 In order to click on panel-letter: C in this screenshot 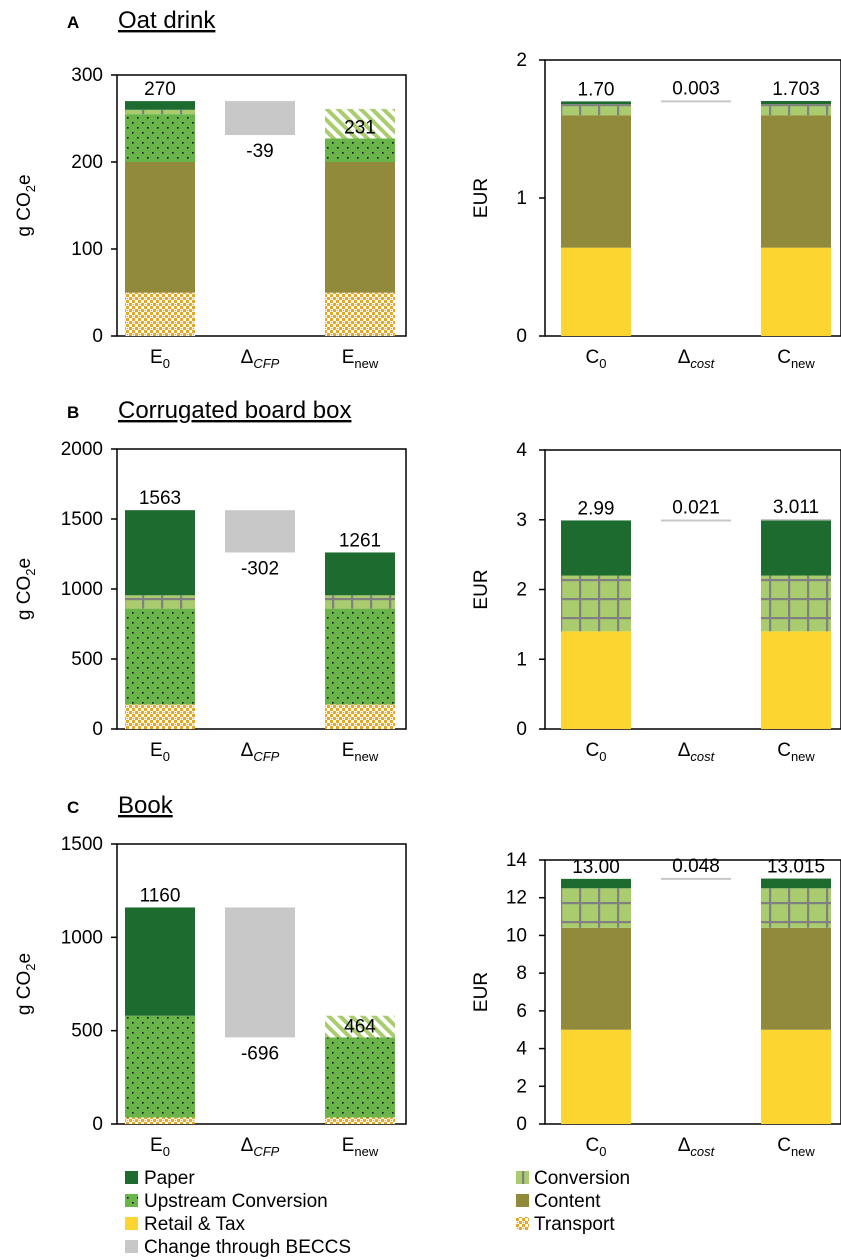, I will do `click(73, 807)`.